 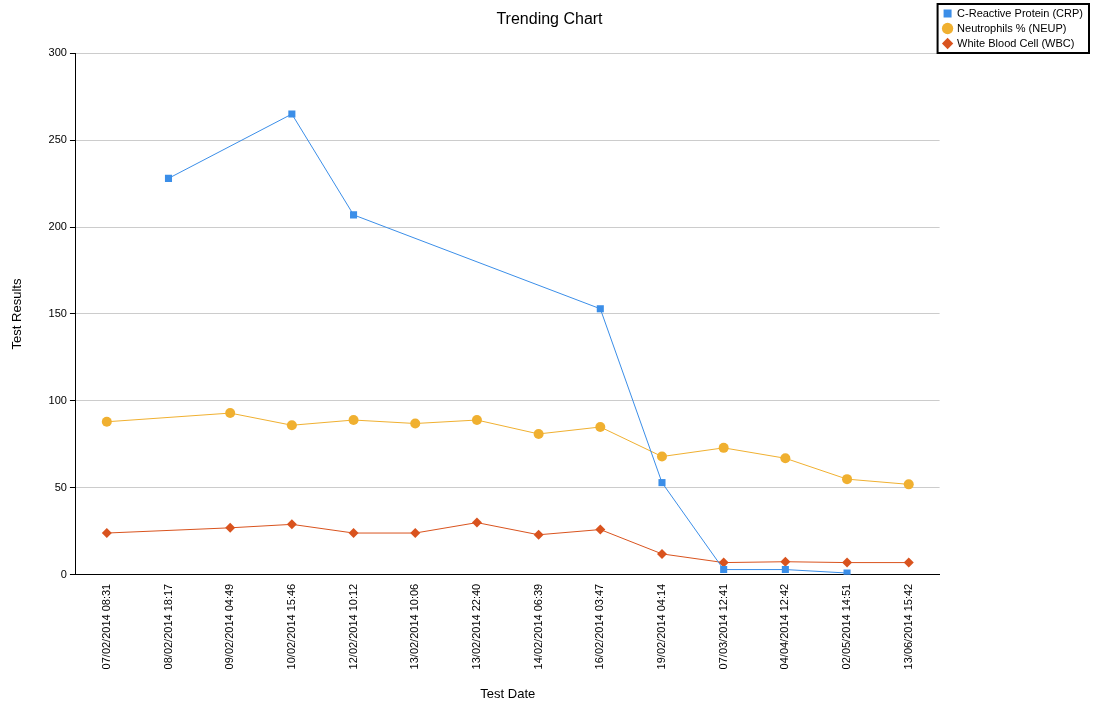 What do you see at coordinates (661, 626) in the screenshot?
I see `x-tick-label: 19/02/2014 04:14` at bounding box center [661, 626].